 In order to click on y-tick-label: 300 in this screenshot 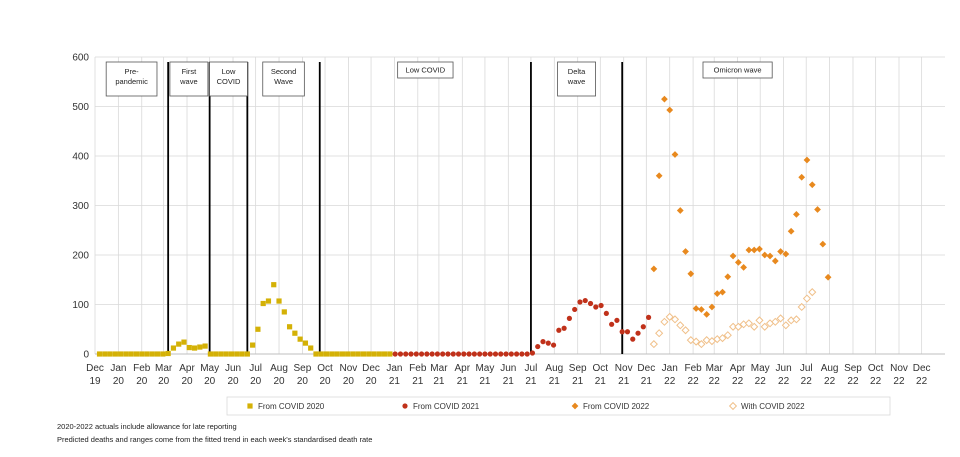, I will do `click(80, 206)`.